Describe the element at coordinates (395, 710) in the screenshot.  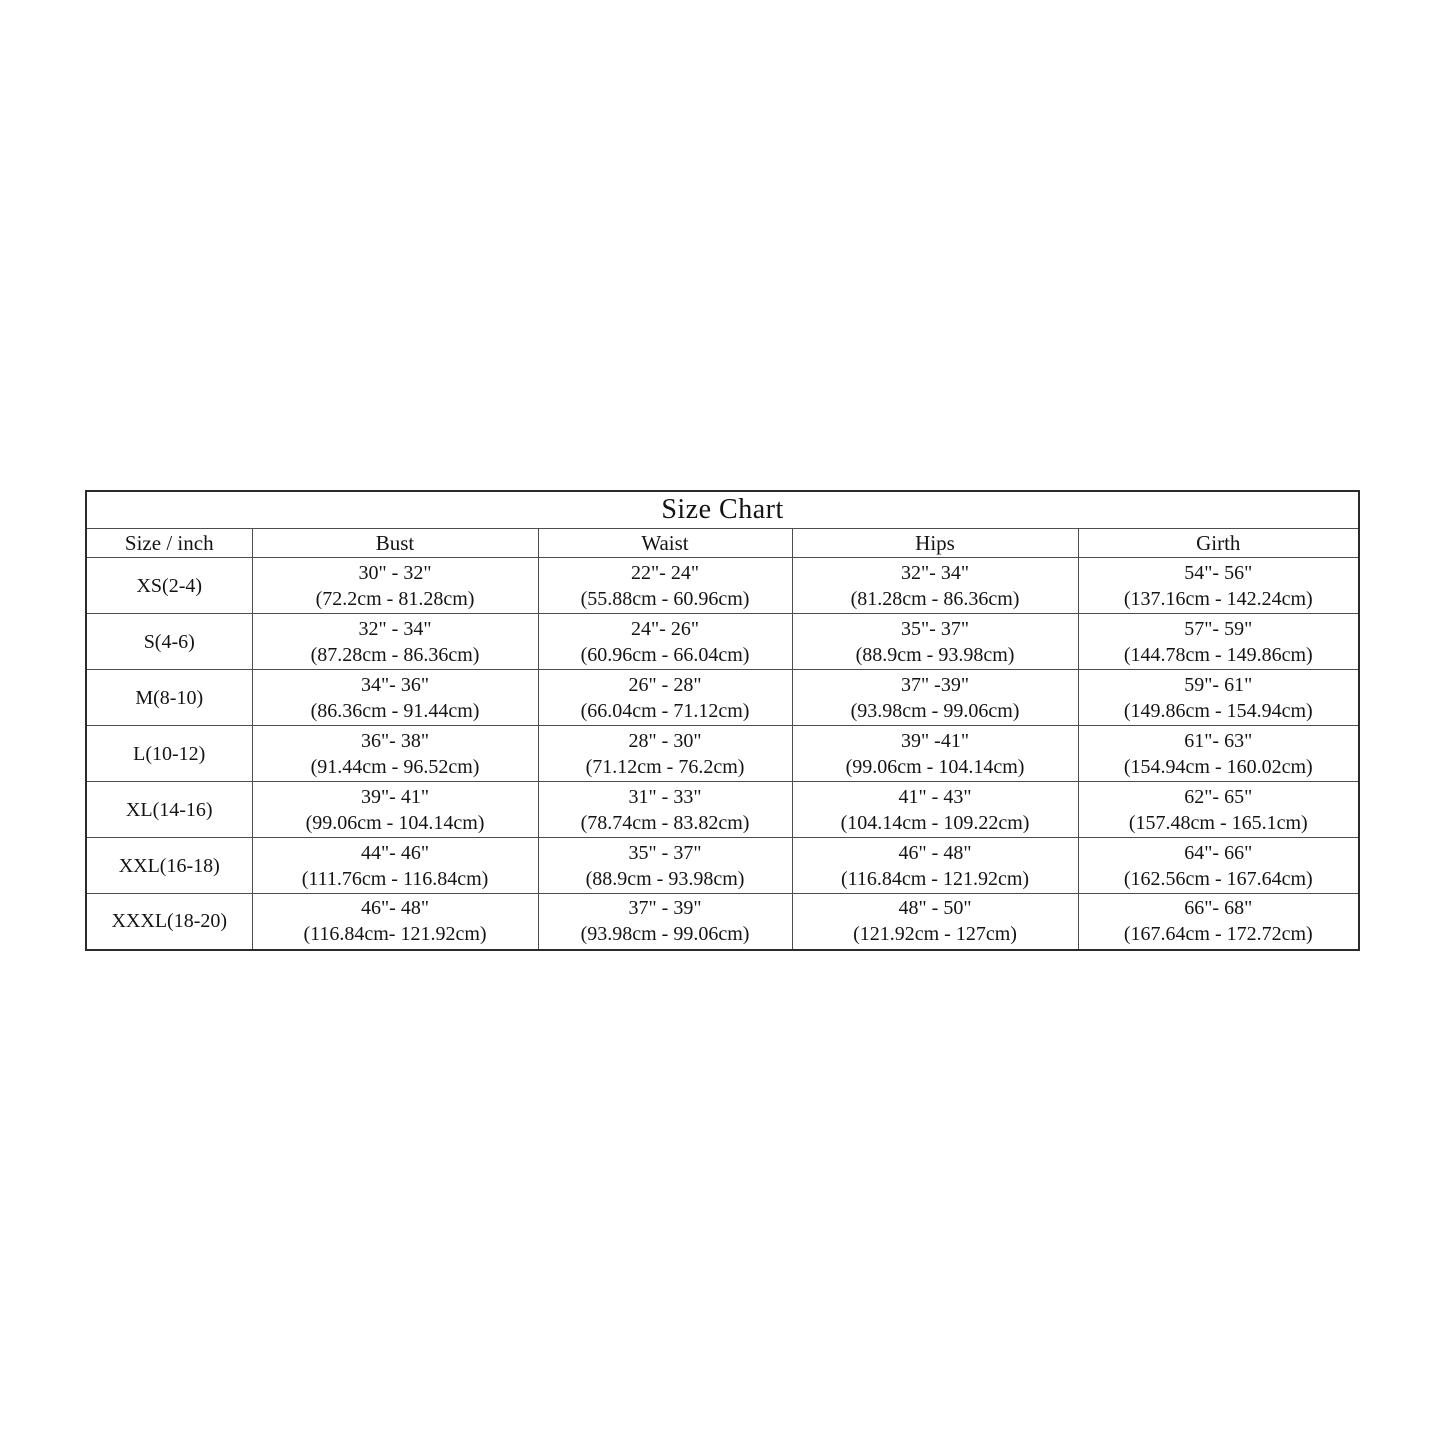
I see `cm-range: (86.36cm - 91.44cm)` at that location.